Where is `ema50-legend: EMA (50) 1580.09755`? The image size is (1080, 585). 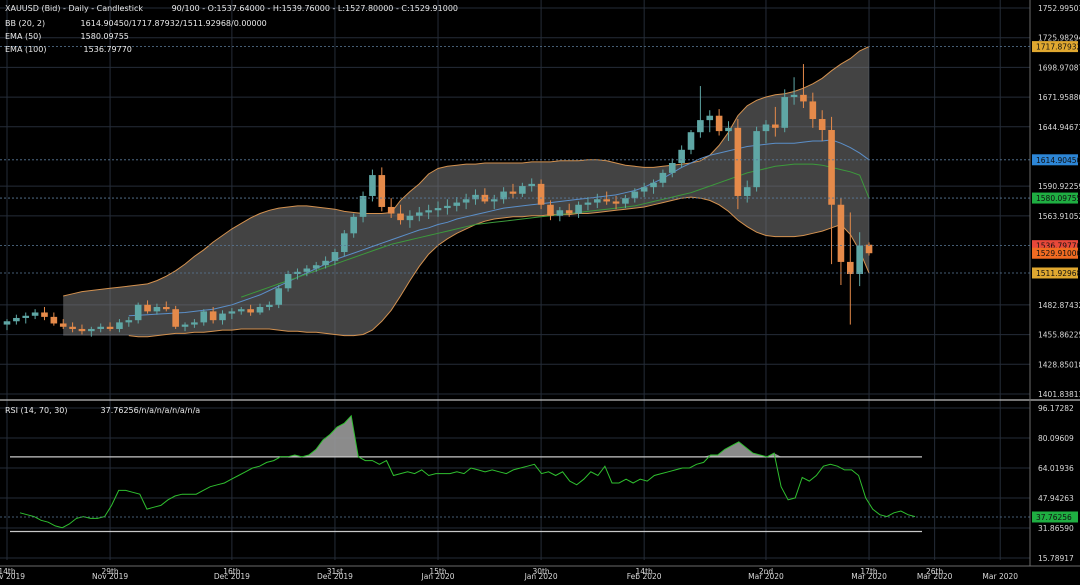
ema50-legend: EMA (50) 1580.09755 is located at coordinates (67, 36).